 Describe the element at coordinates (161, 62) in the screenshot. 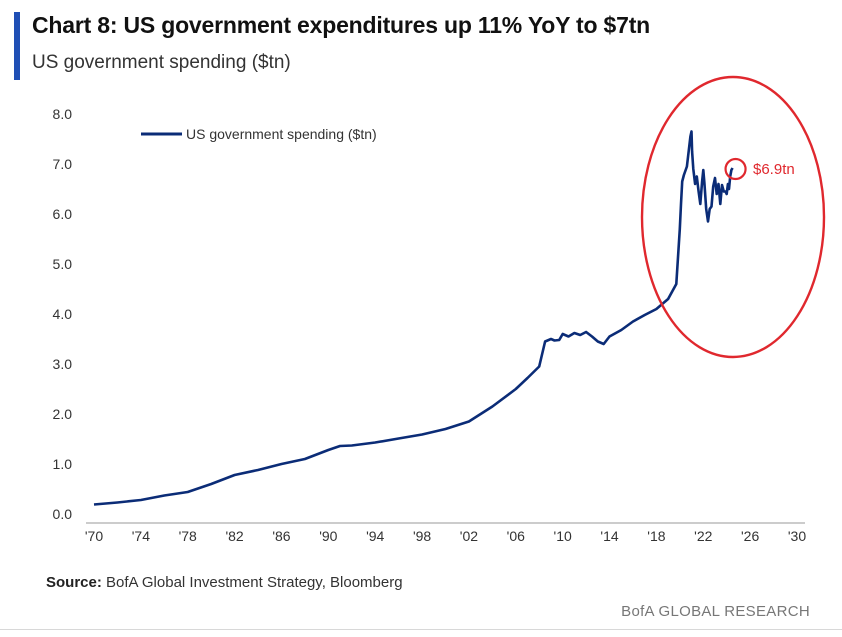

I see `chart-subtitle: US government spending ($tn)` at that location.